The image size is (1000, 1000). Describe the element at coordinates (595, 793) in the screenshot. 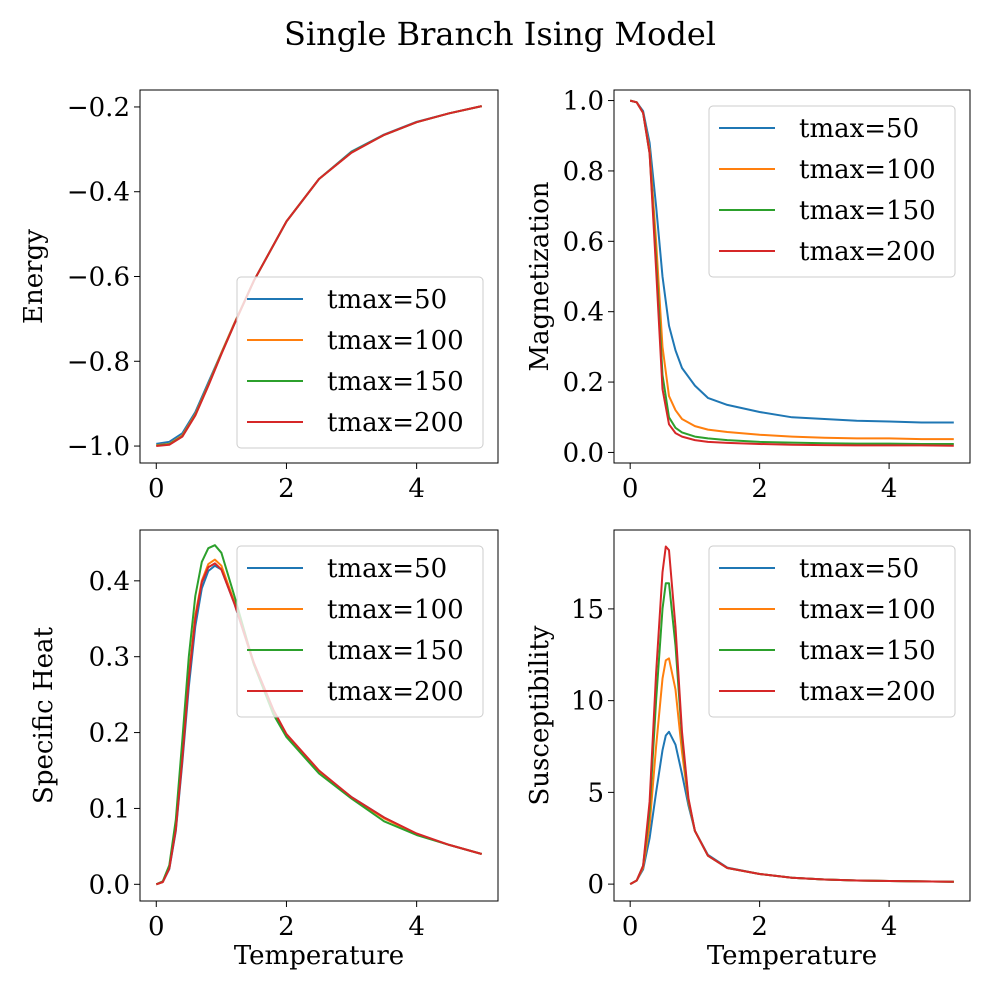

I see `y-tick-label: 5` at that location.